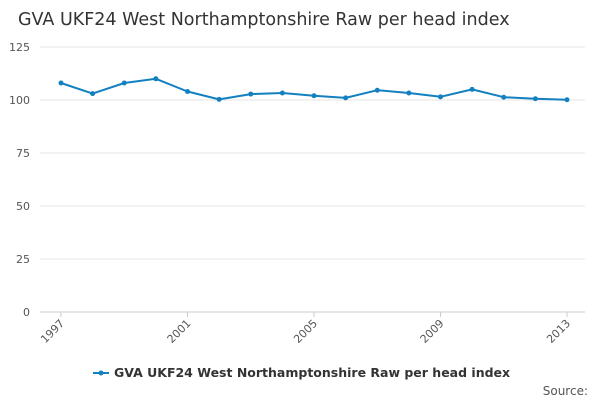  I want to click on source-label: Source:, so click(565, 391).